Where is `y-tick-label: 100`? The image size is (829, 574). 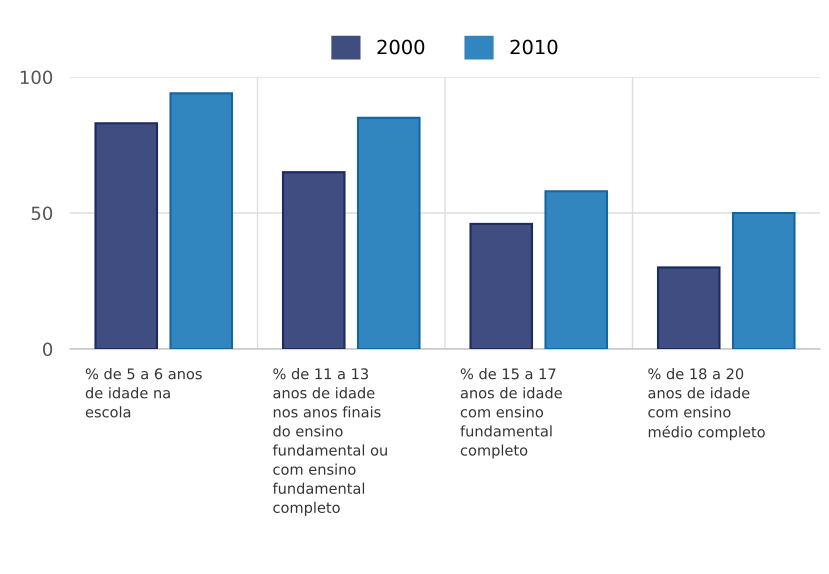 y-tick-label: 100 is located at coordinates (36, 77).